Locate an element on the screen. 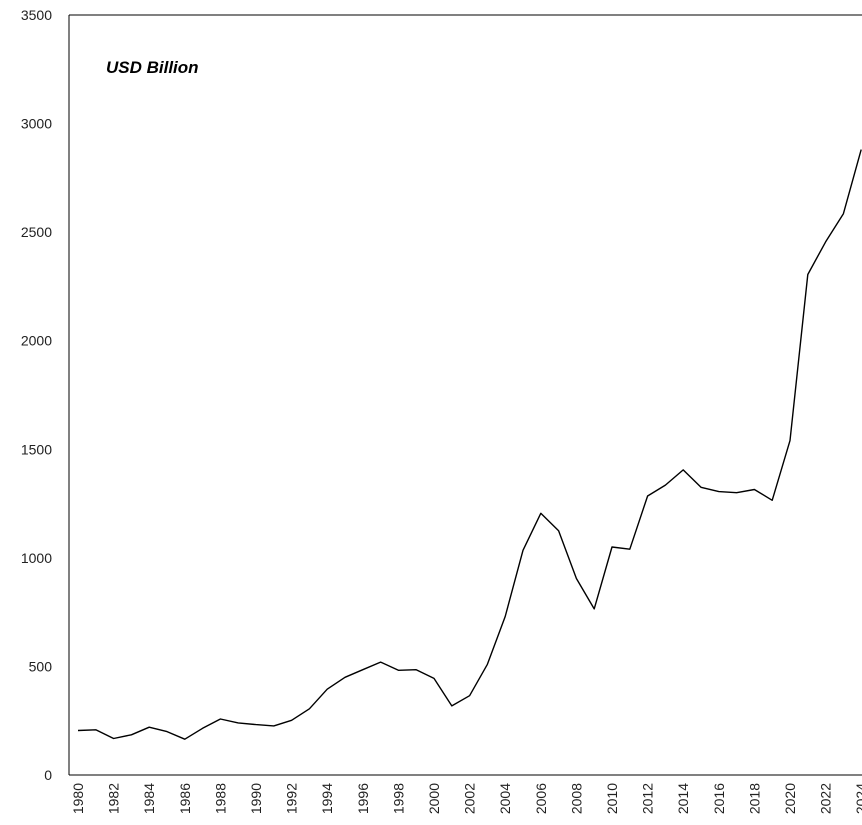 The image size is (862, 825). x-tick-label: 1992 is located at coordinates (292, 798).